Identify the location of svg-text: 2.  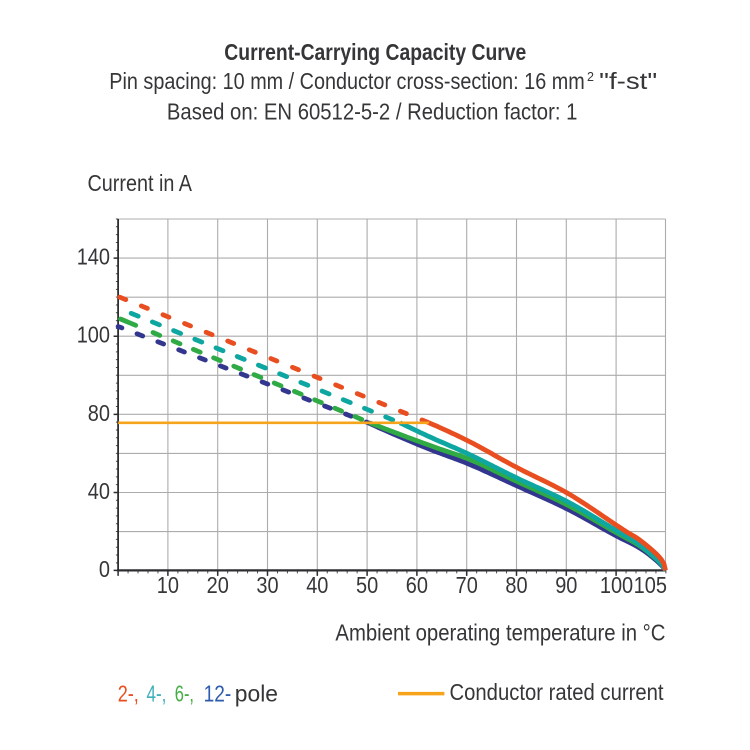
(590, 77).